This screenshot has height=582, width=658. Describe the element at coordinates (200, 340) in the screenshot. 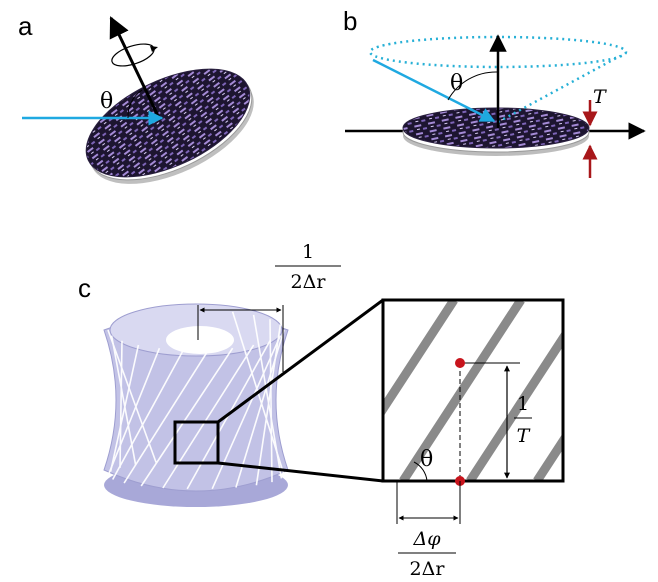

I see `cylinder-inner-hole` at that location.